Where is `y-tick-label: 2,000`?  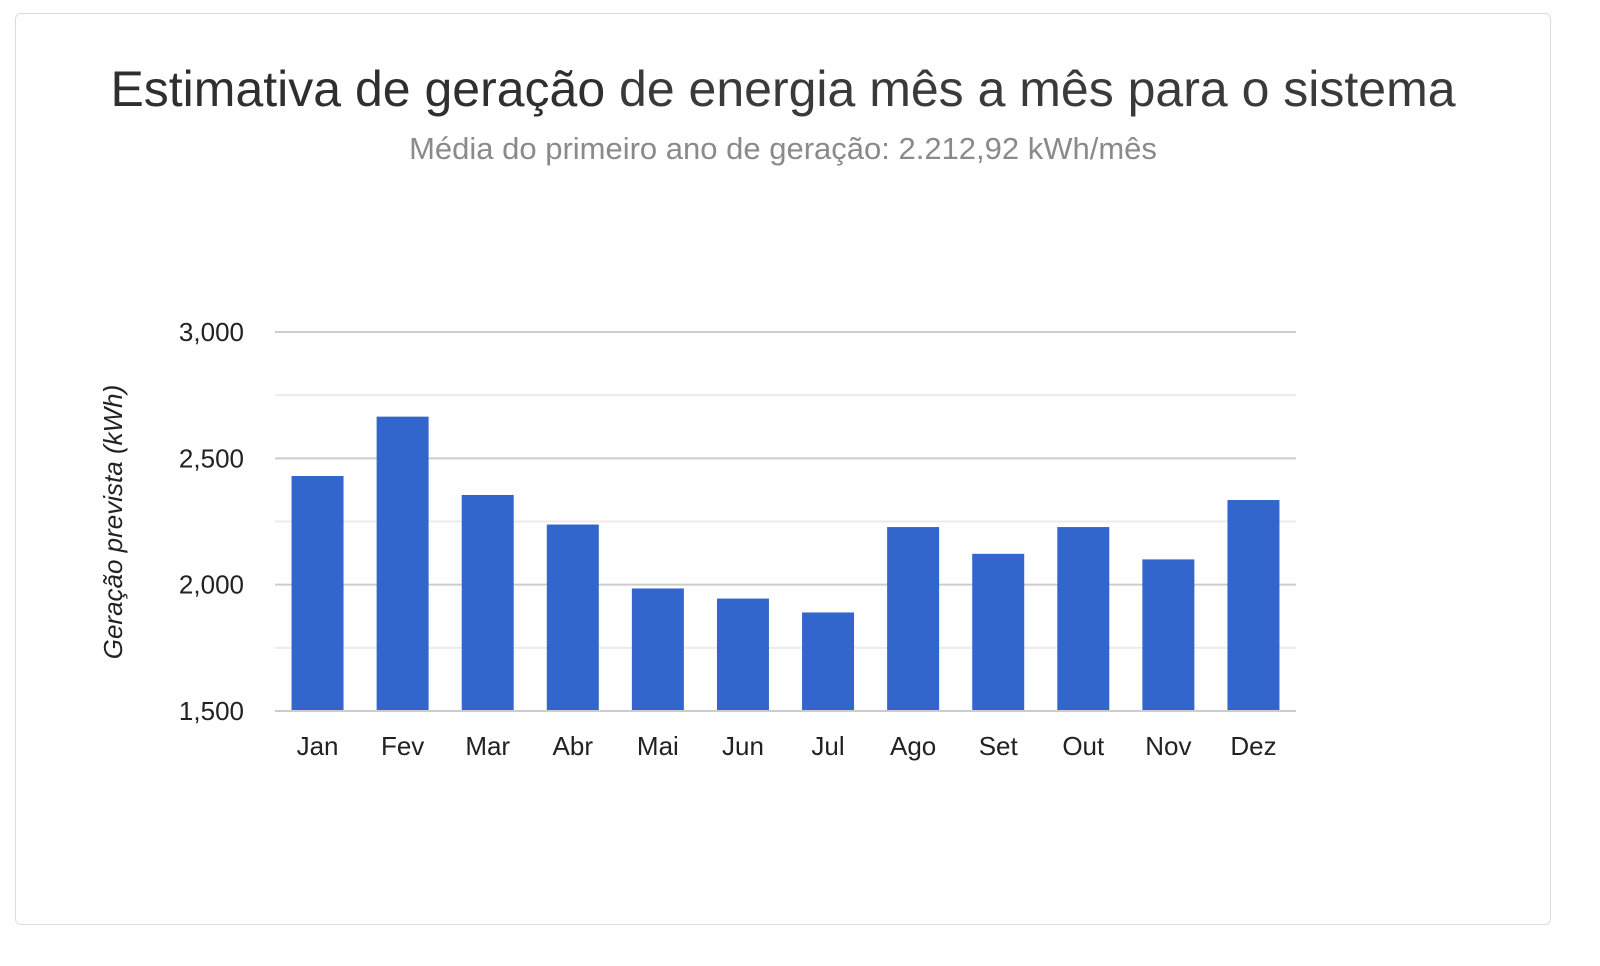 y-tick-label: 2,000 is located at coordinates (211, 585).